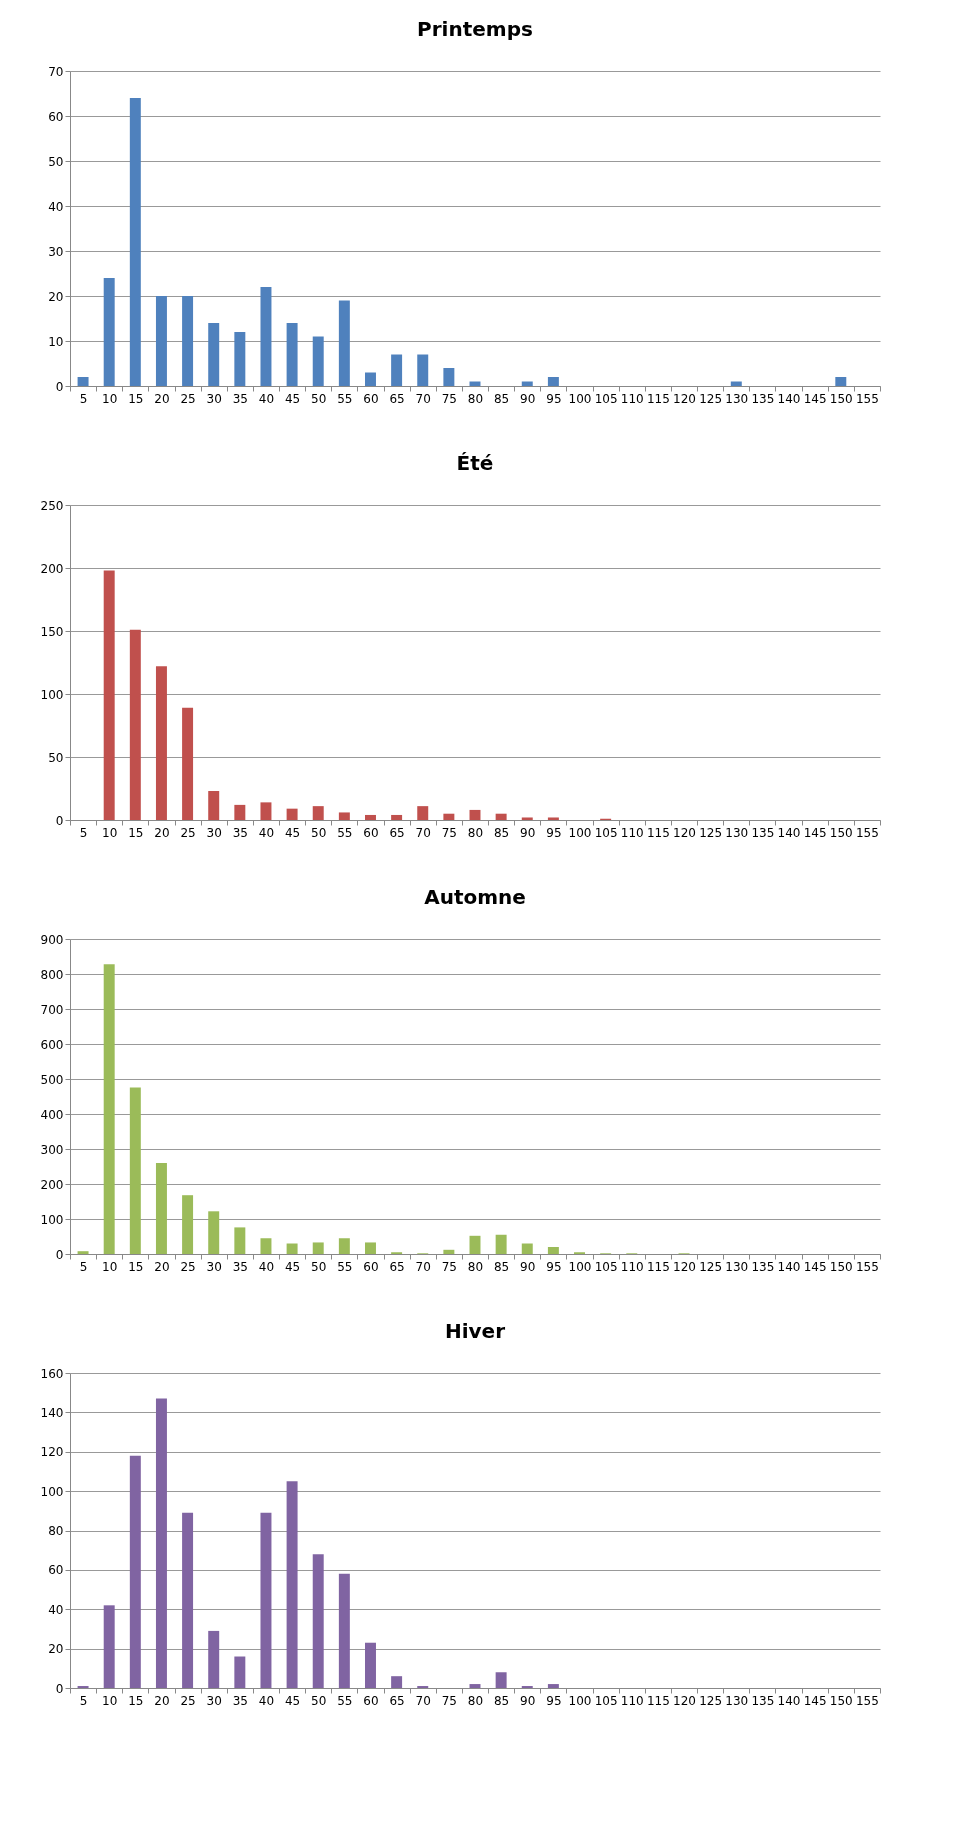  What do you see at coordinates (56, 296) in the screenshot?
I see `y-tick-label: 20` at bounding box center [56, 296].